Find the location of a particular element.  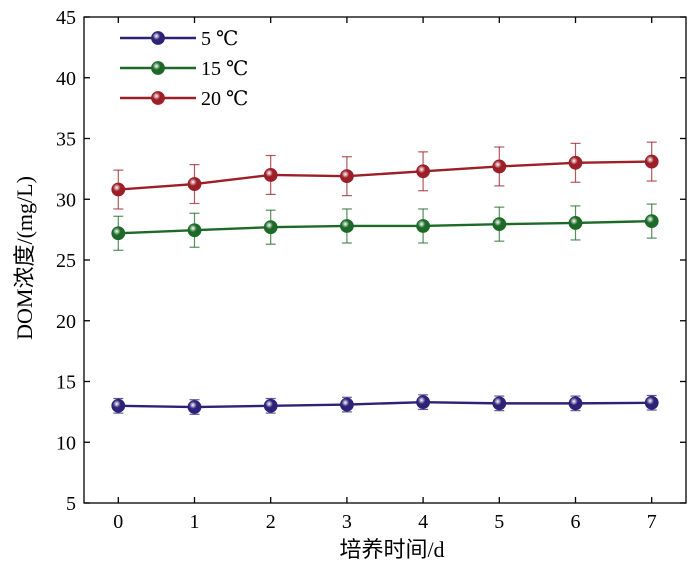

y-tick-label: 15 is located at coordinates (66, 383).